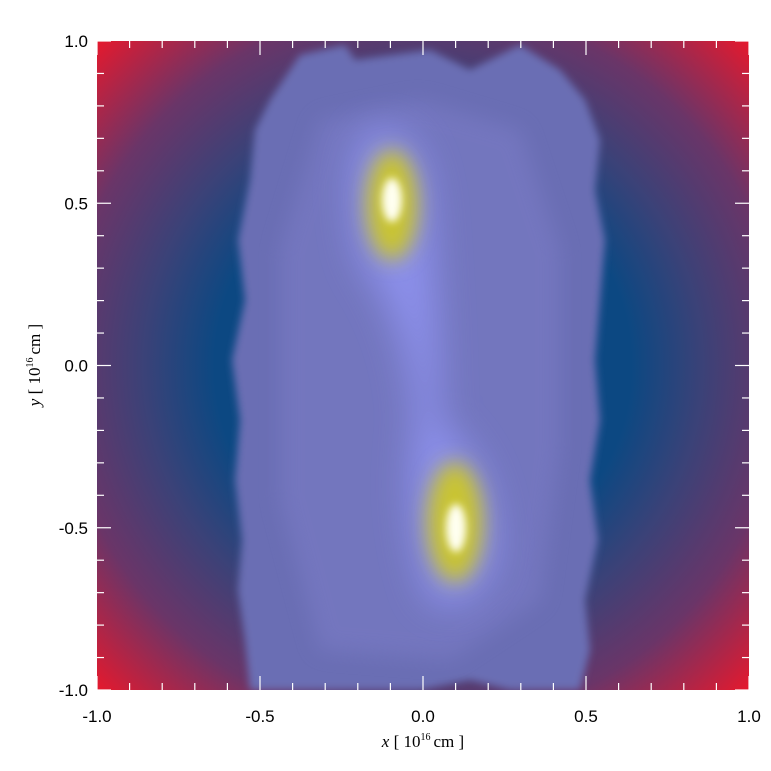 The height and width of the screenshot is (771, 771). What do you see at coordinates (259, 716) in the screenshot?
I see `x-tick-label: -0.5` at bounding box center [259, 716].